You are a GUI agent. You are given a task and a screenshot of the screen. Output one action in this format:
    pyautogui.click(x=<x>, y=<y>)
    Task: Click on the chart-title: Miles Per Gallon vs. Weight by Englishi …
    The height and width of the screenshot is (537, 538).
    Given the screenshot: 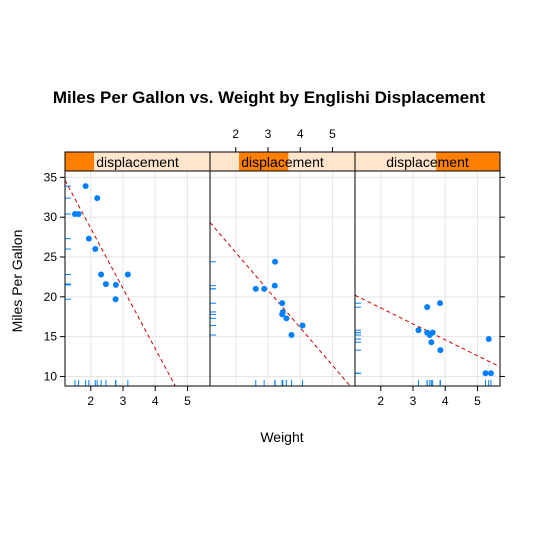 What is the action you would take?
    pyautogui.click(x=269, y=97)
    